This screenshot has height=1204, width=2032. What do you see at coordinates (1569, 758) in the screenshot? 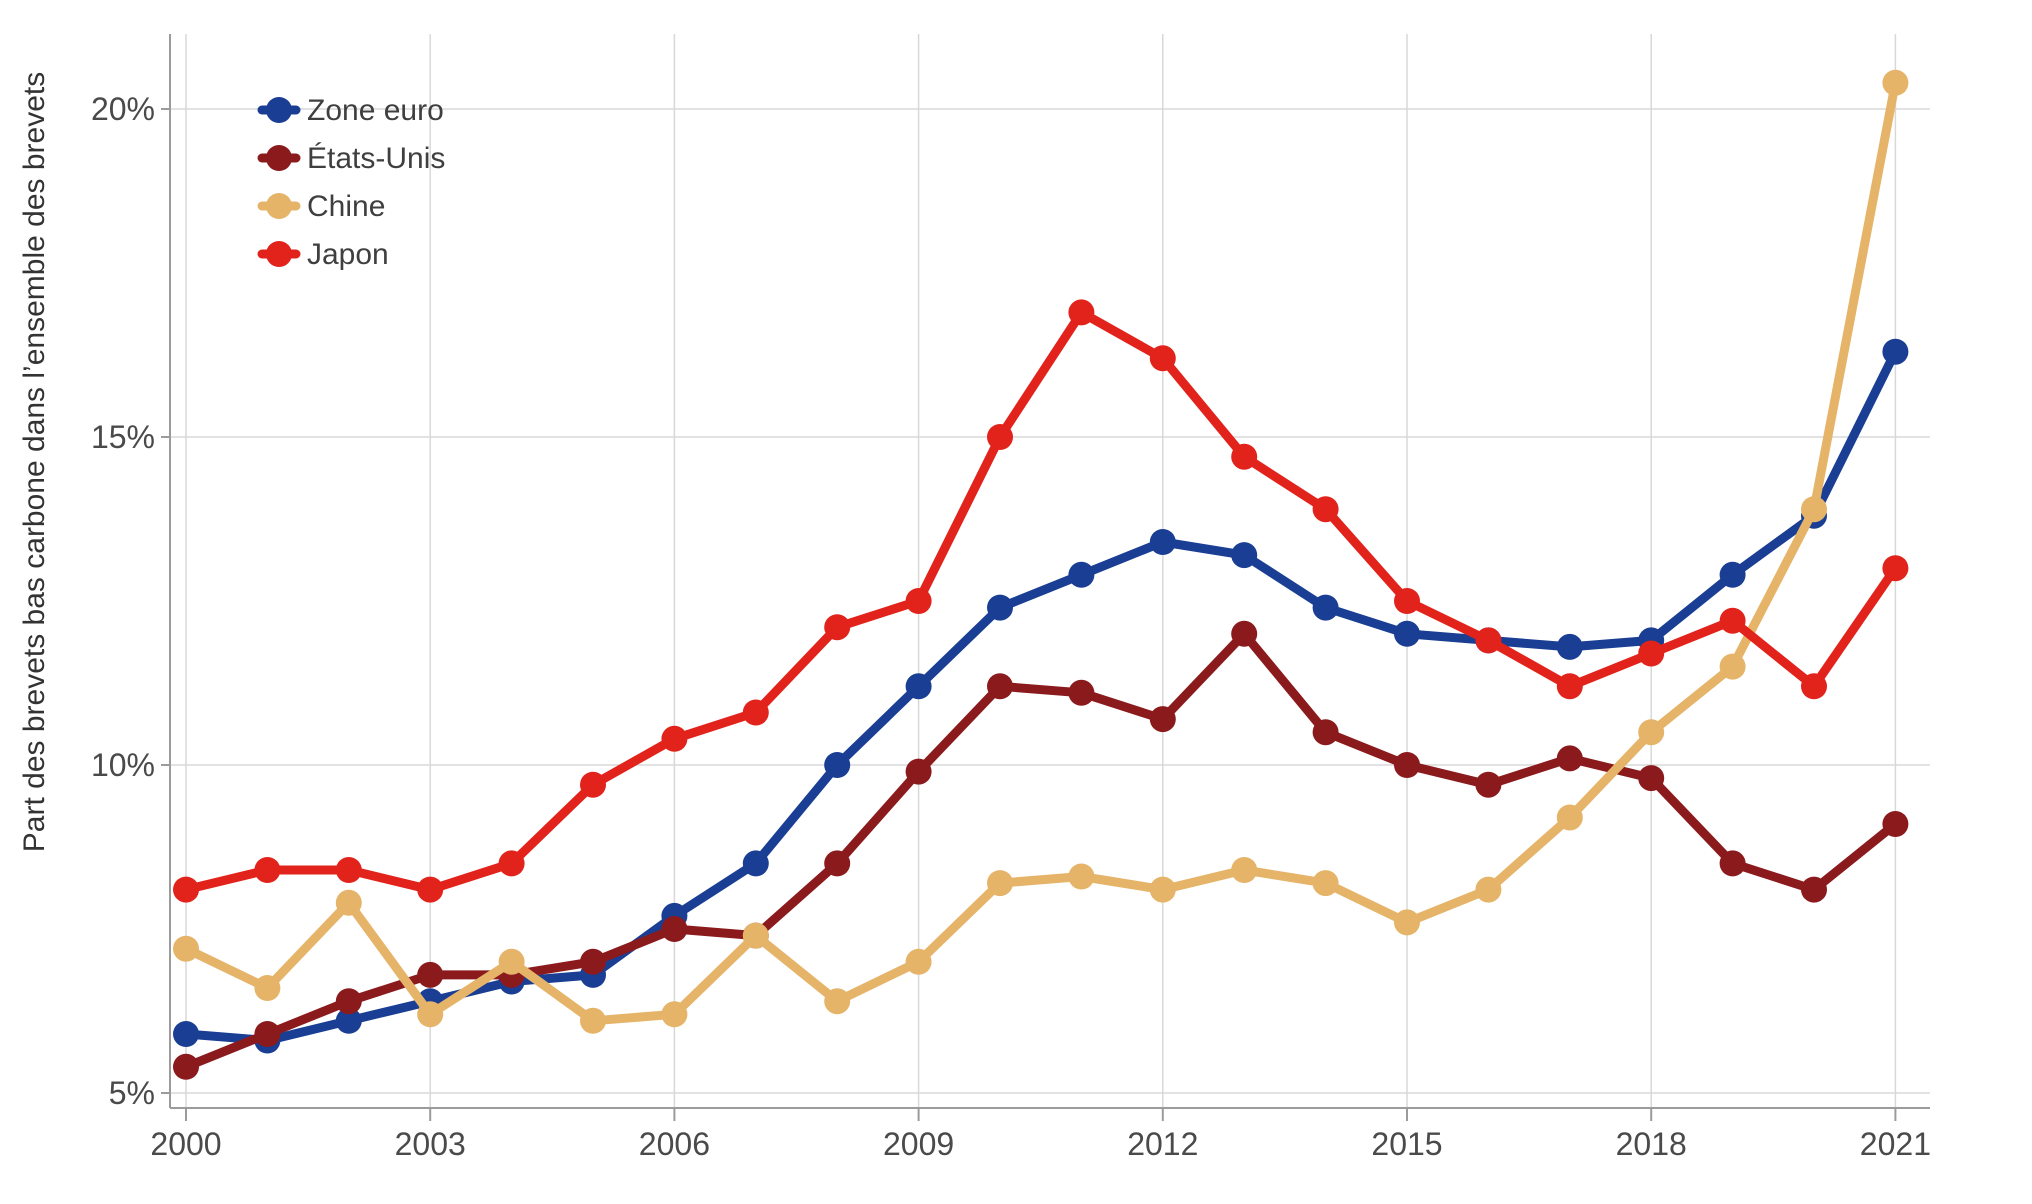
I see `data-point-etats-unis-2017` at bounding box center [1569, 758].